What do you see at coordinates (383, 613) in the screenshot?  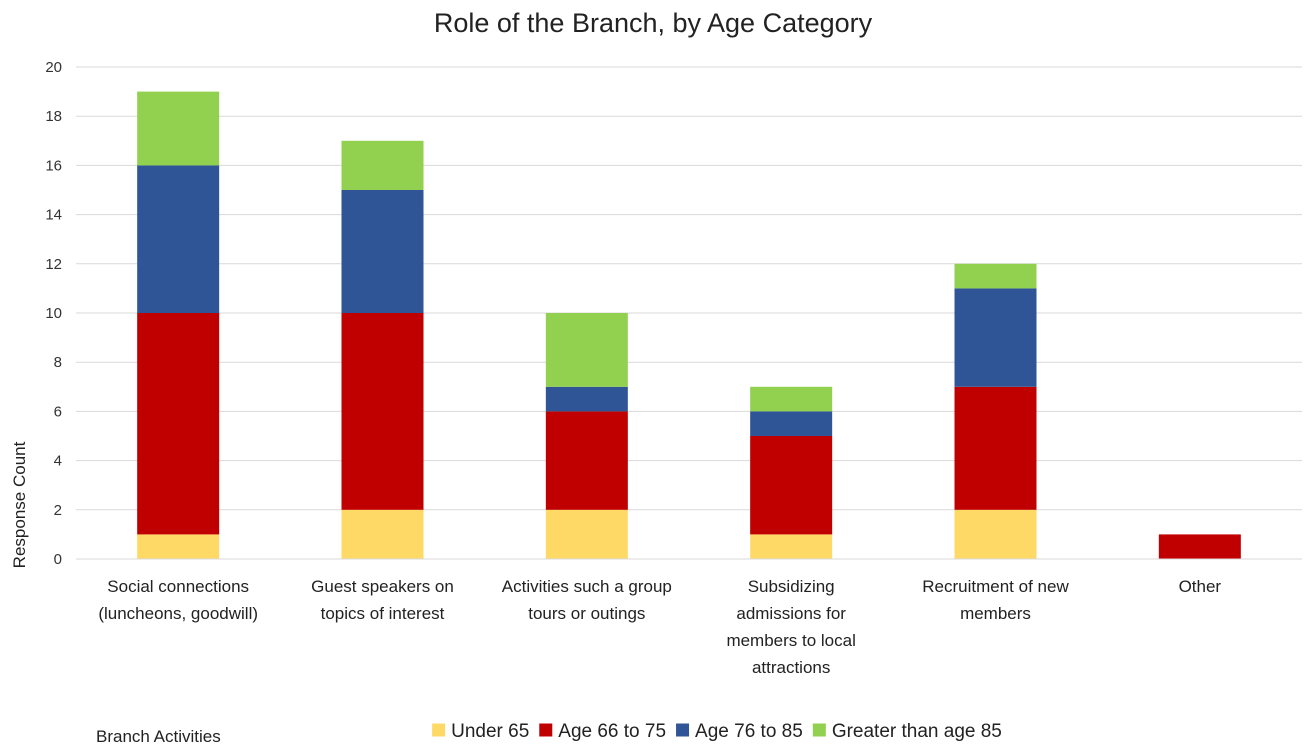 I see `x-category-label-line: topics of interest` at bounding box center [383, 613].